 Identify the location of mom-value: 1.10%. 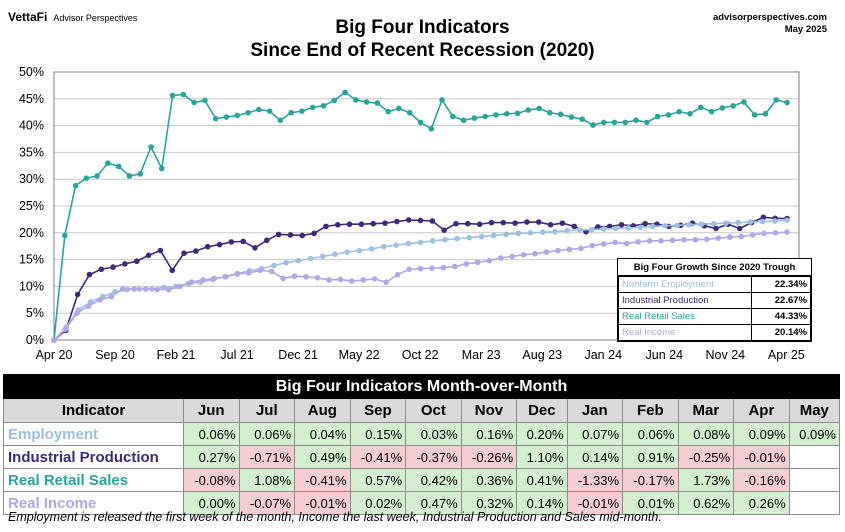
(542, 457).